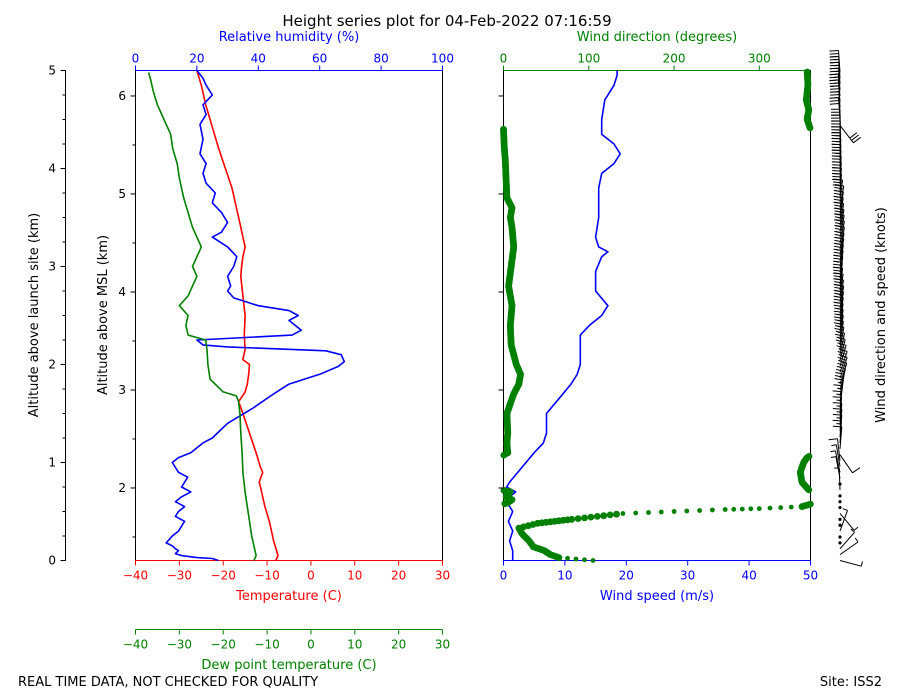  Describe the element at coordinates (179, 576) in the screenshot. I see `tick-label: −30` at that location.